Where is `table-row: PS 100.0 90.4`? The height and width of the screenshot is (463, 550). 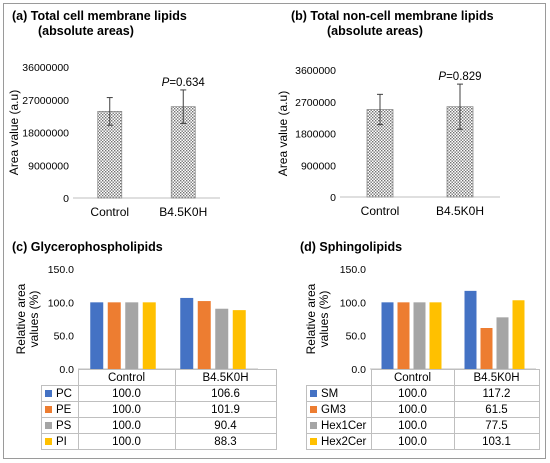 table-row: PS 100.0 90.4 is located at coordinates (159, 425).